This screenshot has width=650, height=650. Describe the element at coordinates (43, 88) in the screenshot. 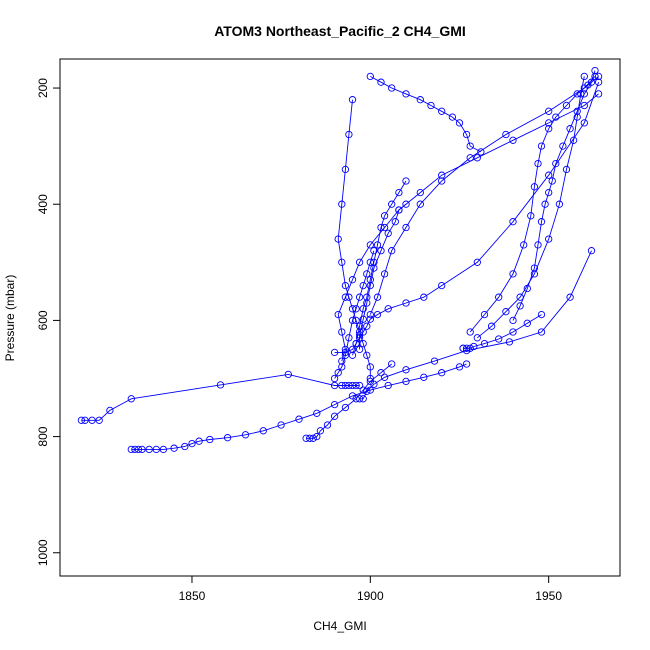

I see `y-tick-label: 200` at that location.